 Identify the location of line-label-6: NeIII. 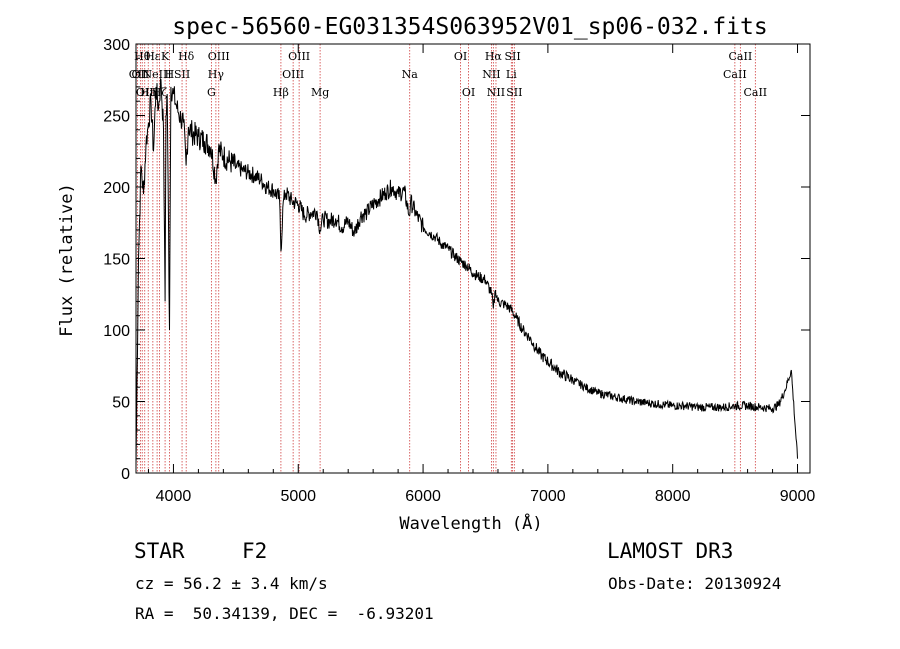
(157, 74).